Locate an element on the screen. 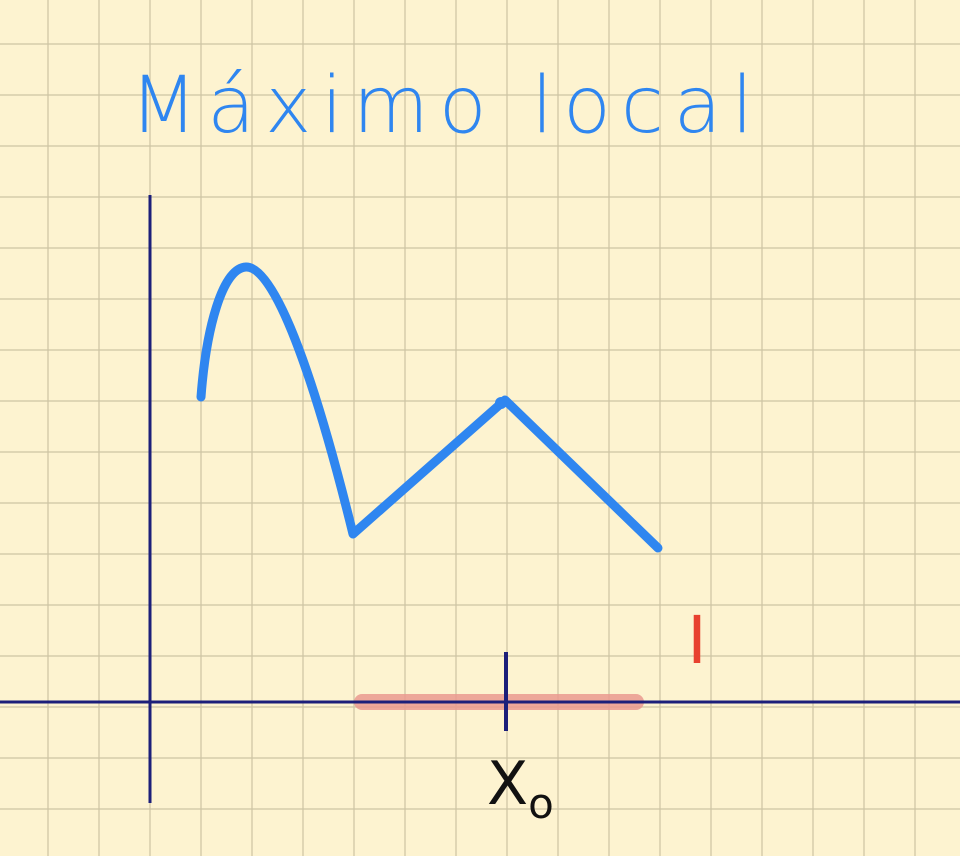 Image resolution: width=960 pixels, height=856 pixels. x0-label: Xo is located at coordinates (520, 788).